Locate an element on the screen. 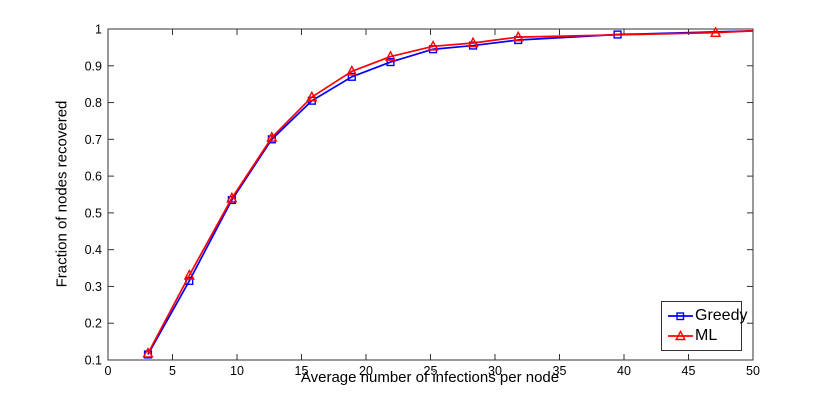 This screenshot has width=830, height=404. y-tick-label: 0.2 is located at coordinates (93, 324).